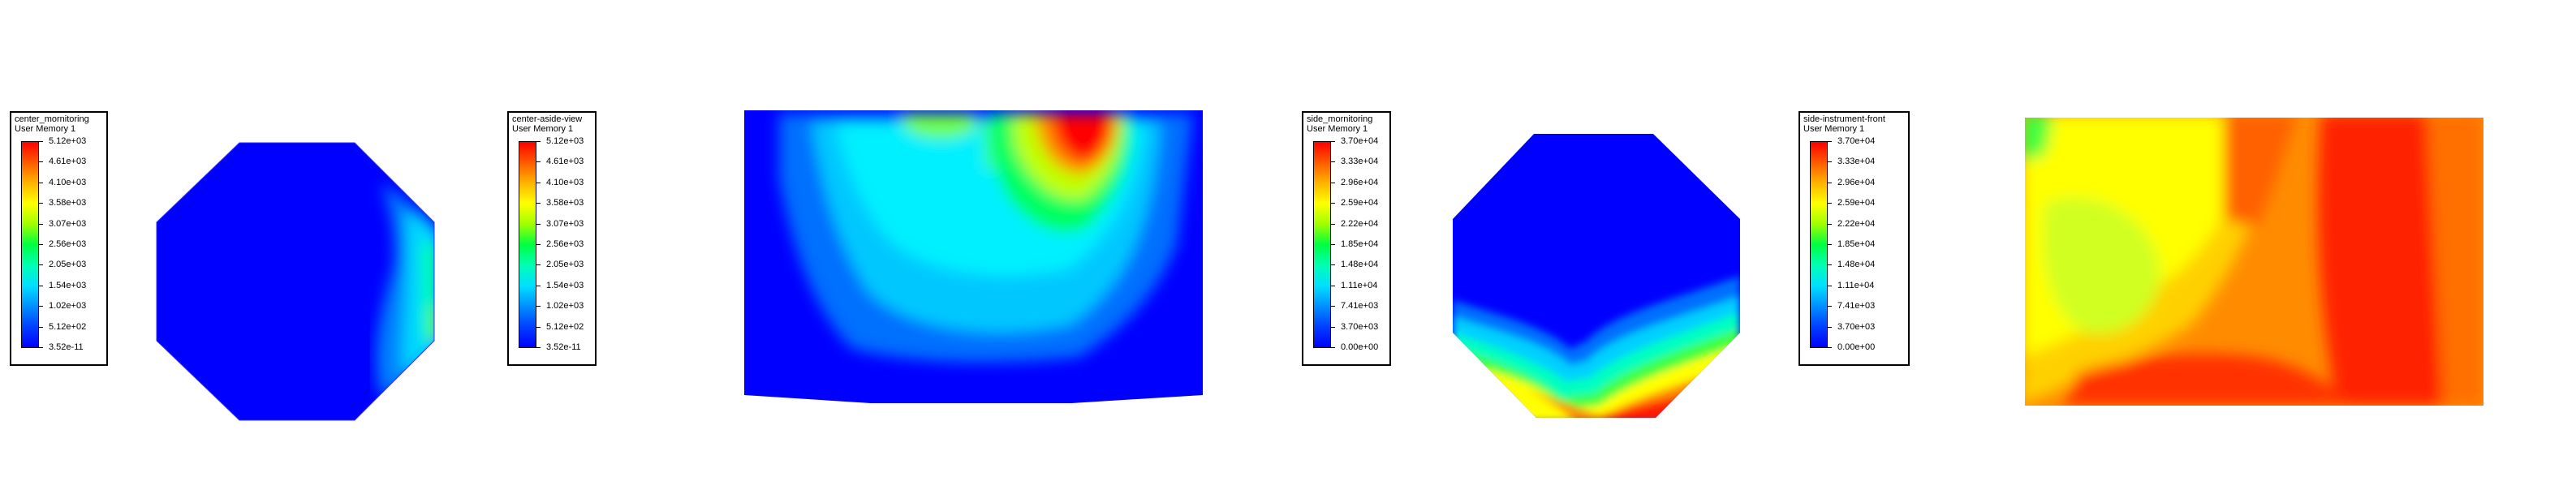  What do you see at coordinates (68, 182) in the screenshot?
I see `legend-1-tick-label: 4.10e+03` at bounding box center [68, 182].